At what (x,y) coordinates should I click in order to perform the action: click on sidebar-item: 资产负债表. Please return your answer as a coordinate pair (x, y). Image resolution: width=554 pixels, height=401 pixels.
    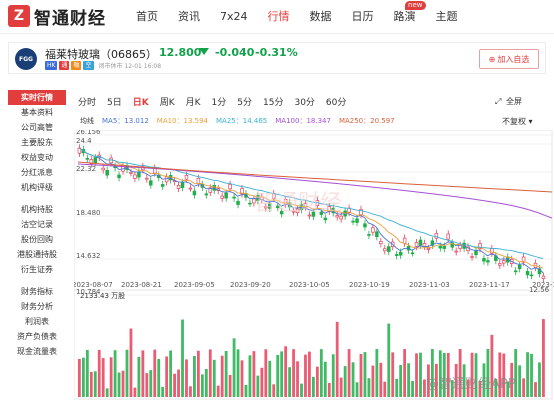
    Looking at the image, I should click on (37, 336).